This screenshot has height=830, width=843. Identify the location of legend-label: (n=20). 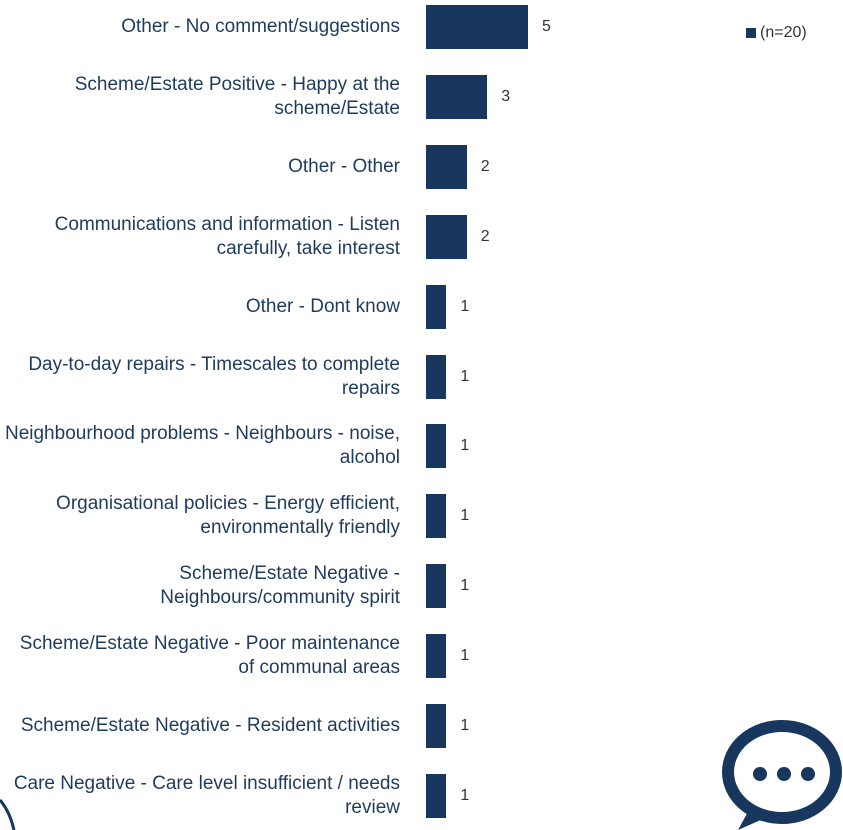
(783, 32).